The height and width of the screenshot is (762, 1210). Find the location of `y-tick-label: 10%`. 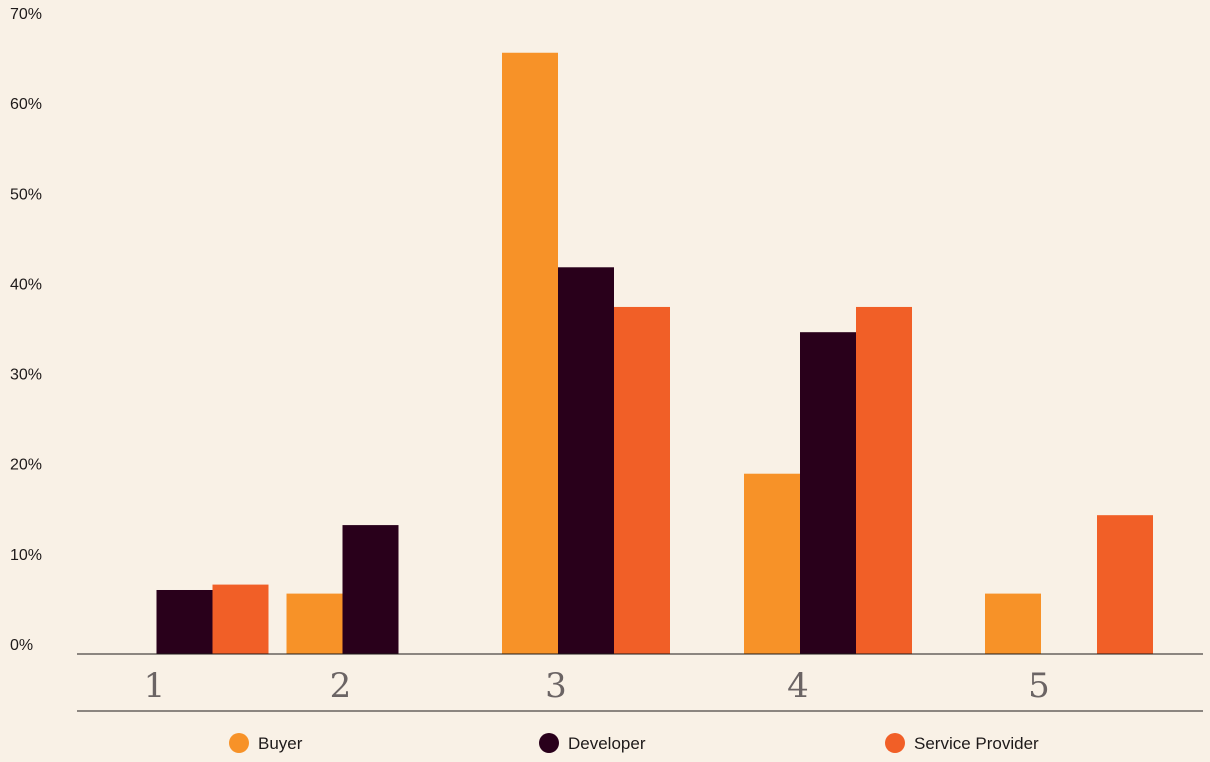

y-tick-label: 10% is located at coordinates (26, 555).